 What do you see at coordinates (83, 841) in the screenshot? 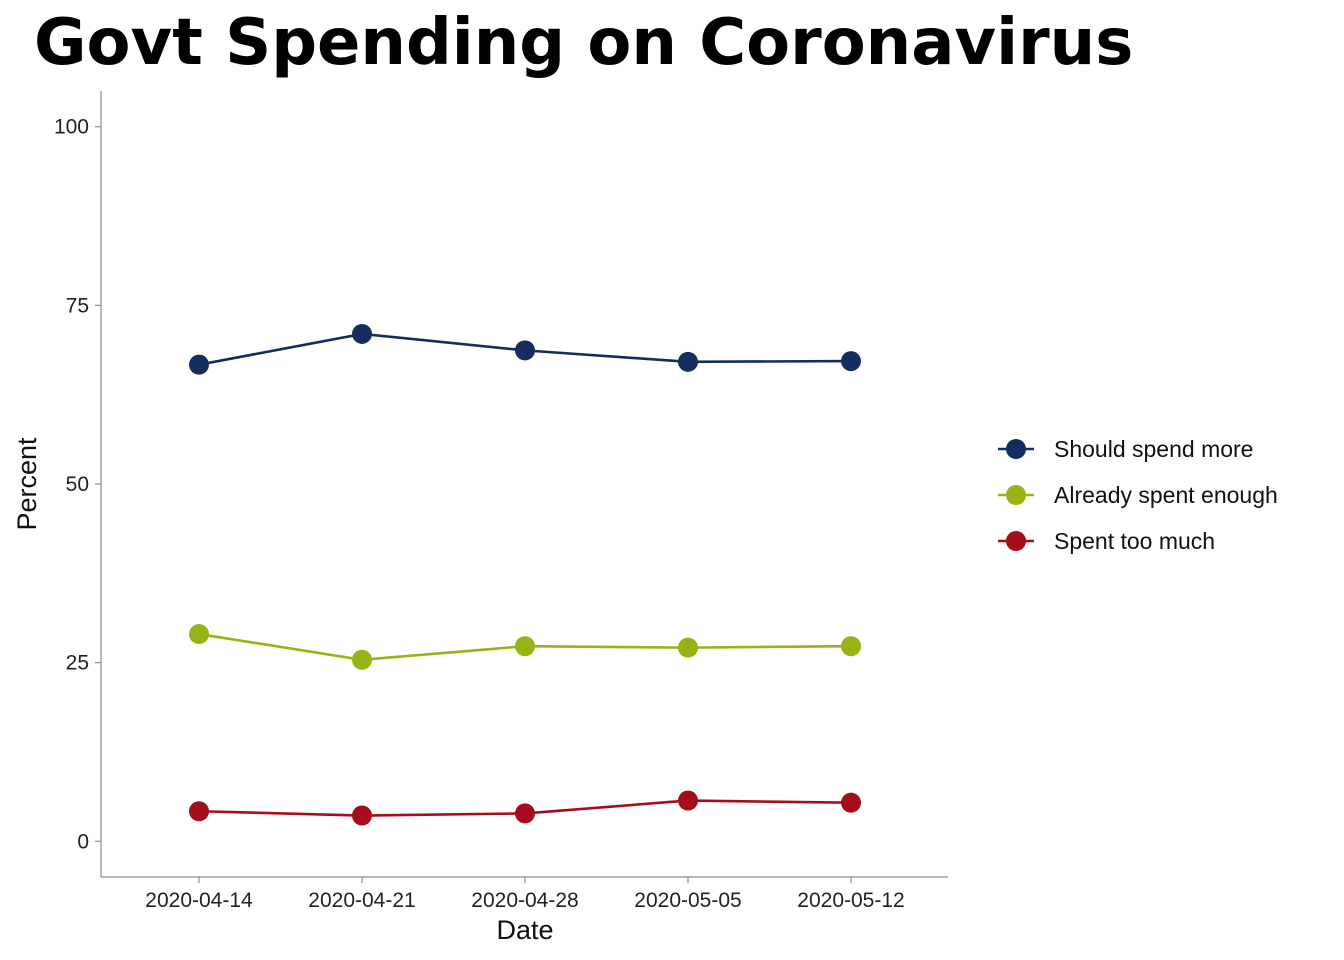
I see `y-tick-label: 0` at bounding box center [83, 841].